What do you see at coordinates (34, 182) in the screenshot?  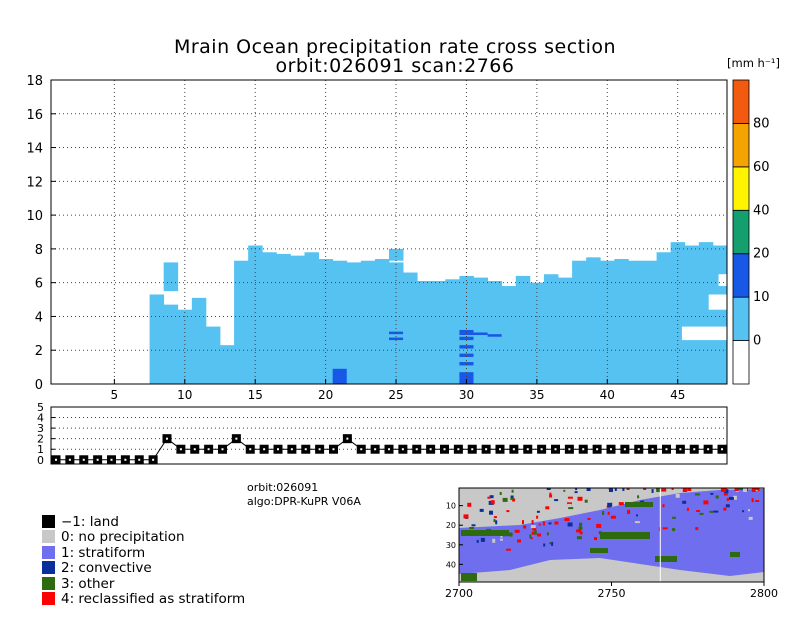 I see `y-tick-label: 12` at bounding box center [34, 182].